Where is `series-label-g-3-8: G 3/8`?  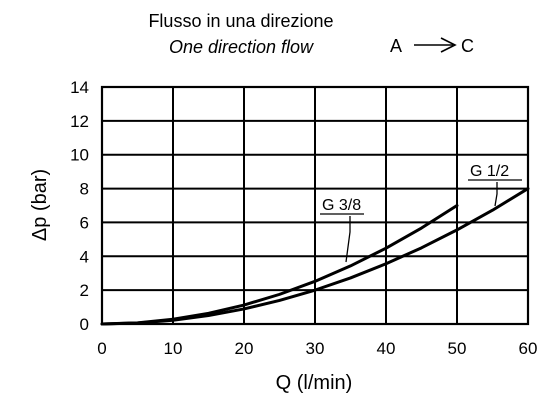
series-label-g-3-8: G 3/8 is located at coordinates (341, 205).